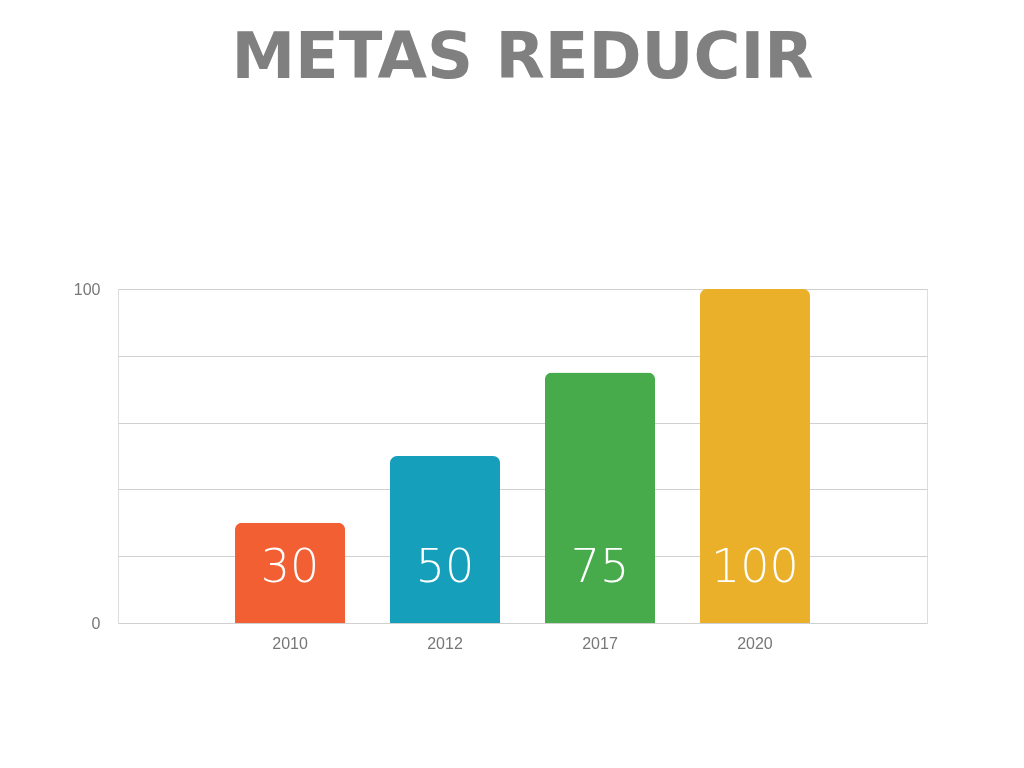 The height and width of the screenshot is (768, 1024). Describe the element at coordinates (445, 566) in the screenshot. I see `data-label: 50` at that location.